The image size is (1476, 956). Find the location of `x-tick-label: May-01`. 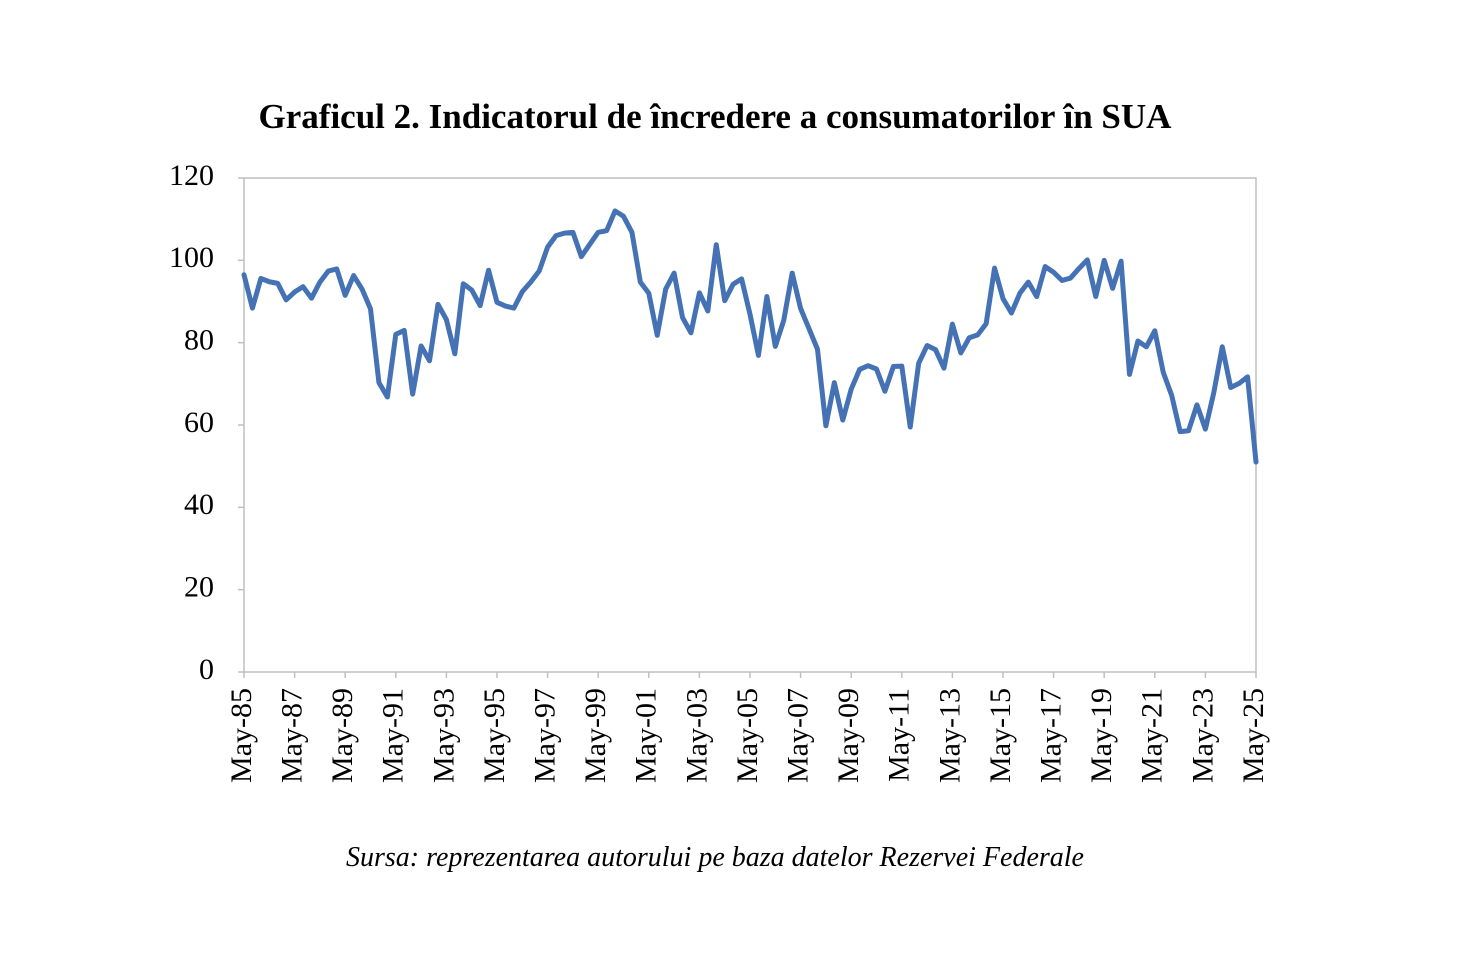

x-tick-label: May-01 is located at coordinates (646, 735).